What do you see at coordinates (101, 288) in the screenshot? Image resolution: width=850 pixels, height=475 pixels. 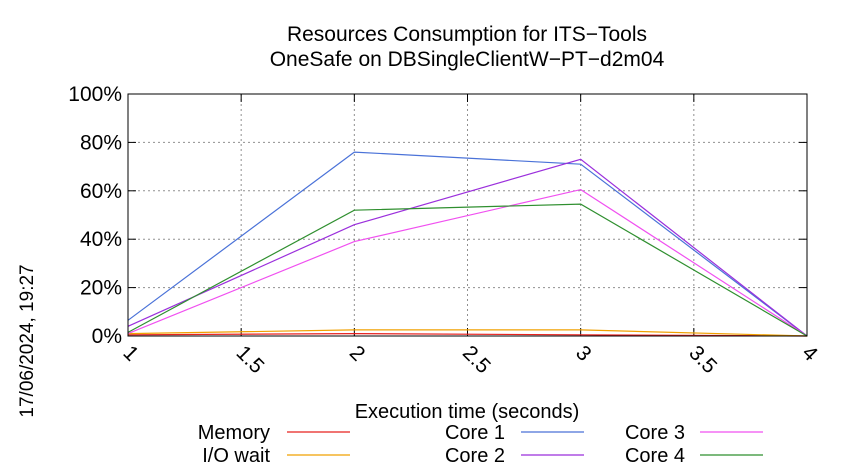 I see `y-tick-label: 20%` at bounding box center [101, 288].